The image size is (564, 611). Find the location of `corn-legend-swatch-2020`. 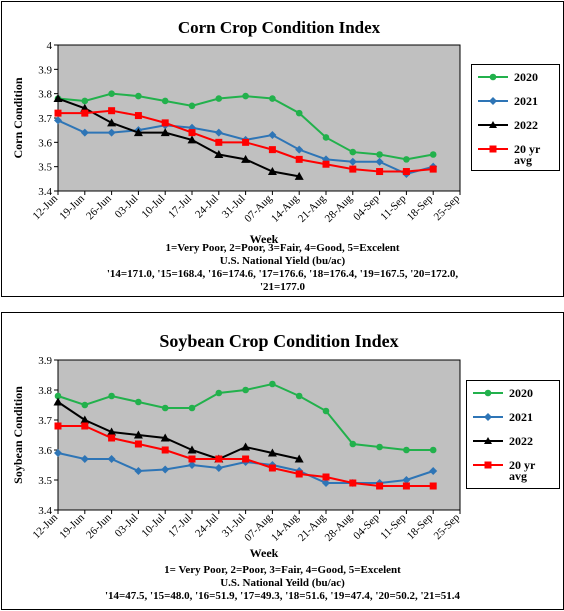

corn-legend-swatch-2020 is located at coordinates (493, 77).